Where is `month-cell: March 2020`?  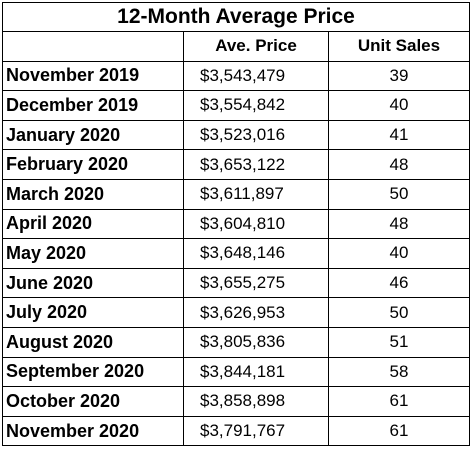 month-cell: March 2020 is located at coordinates (93, 194).